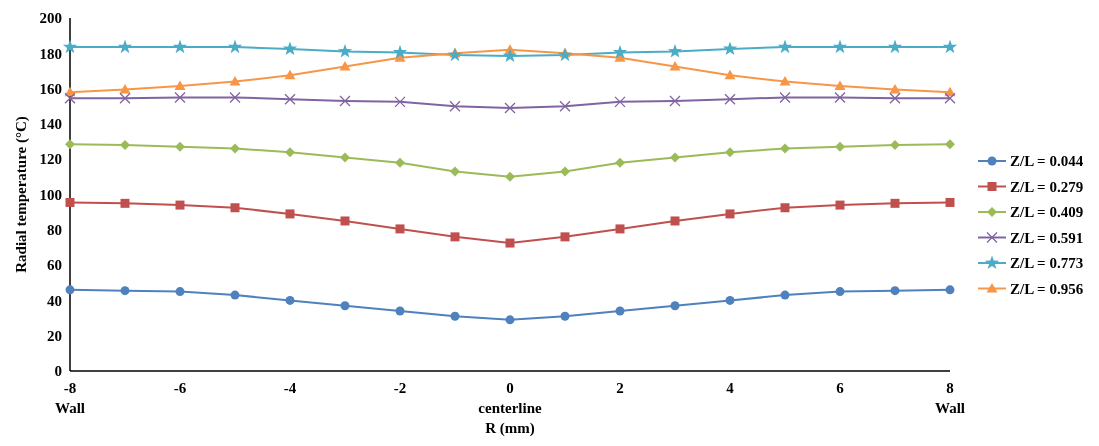 The image size is (1099, 446). Describe the element at coordinates (58, 371) in the screenshot. I see `y-tick-label: 0` at that location.